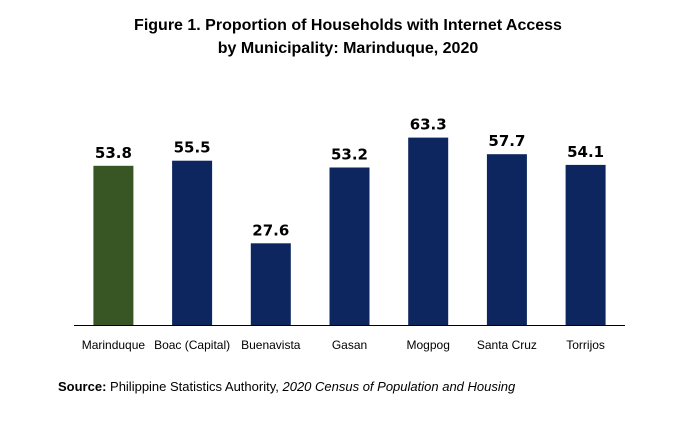 This screenshot has height=425, width=696. Describe the element at coordinates (585, 345) in the screenshot. I see `category-label-6: Torrijos` at that location.